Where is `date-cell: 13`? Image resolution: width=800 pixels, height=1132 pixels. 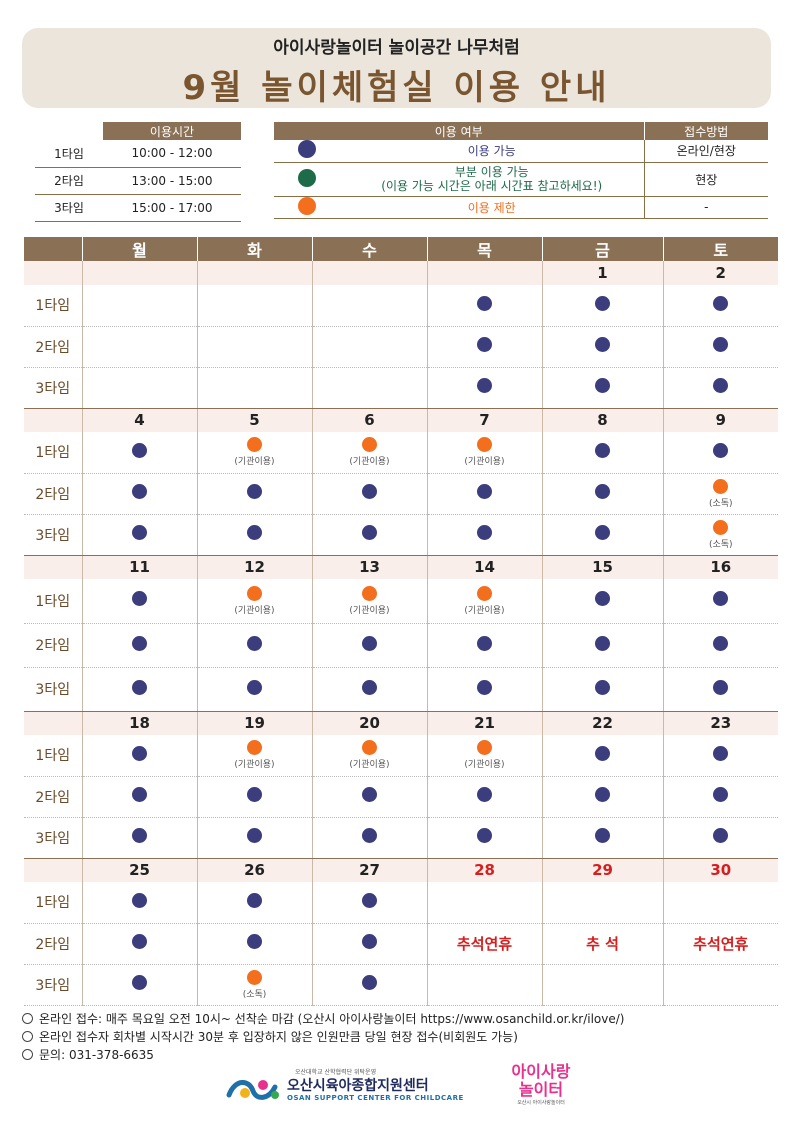 date-cell: 13 is located at coordinates (370, 567).